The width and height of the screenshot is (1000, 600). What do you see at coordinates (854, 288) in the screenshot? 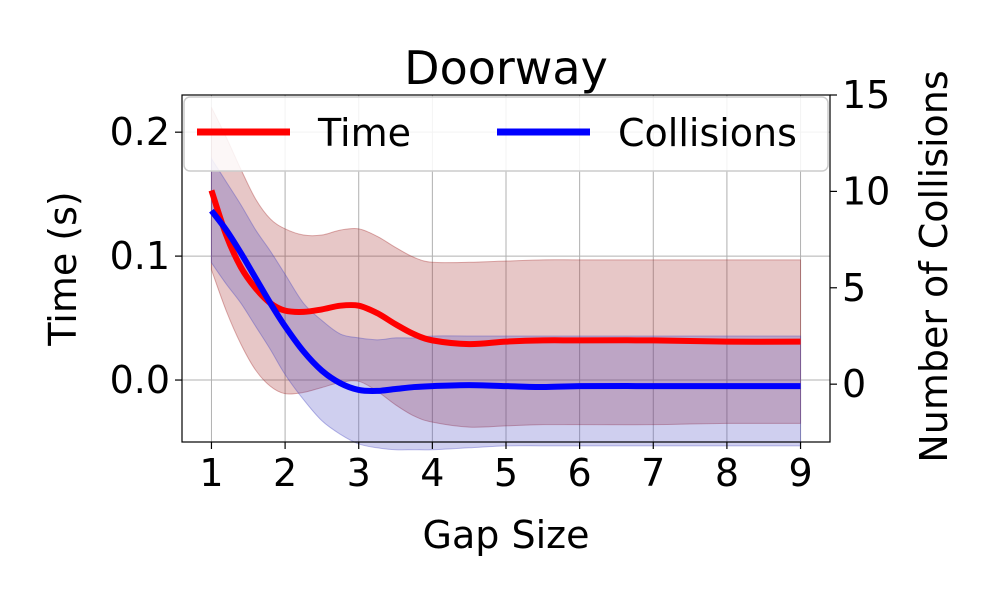
I see `y-right-tick-label-1: 5` at bounding box center [854, 288].